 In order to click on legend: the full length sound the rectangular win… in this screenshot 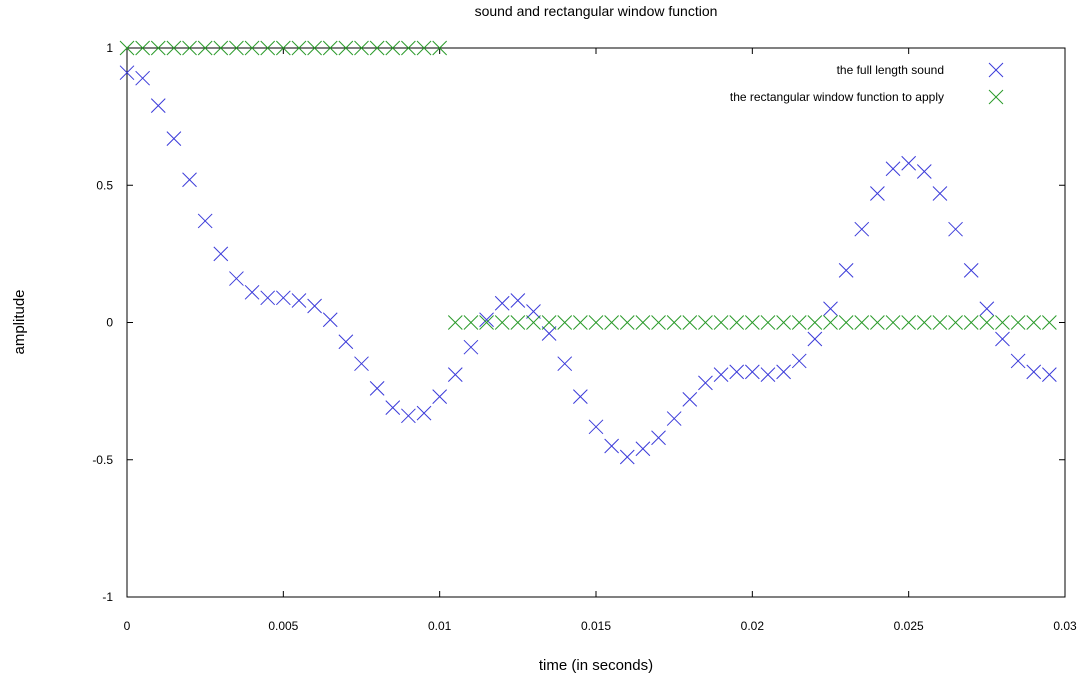, I will do `click(867, 83)`.